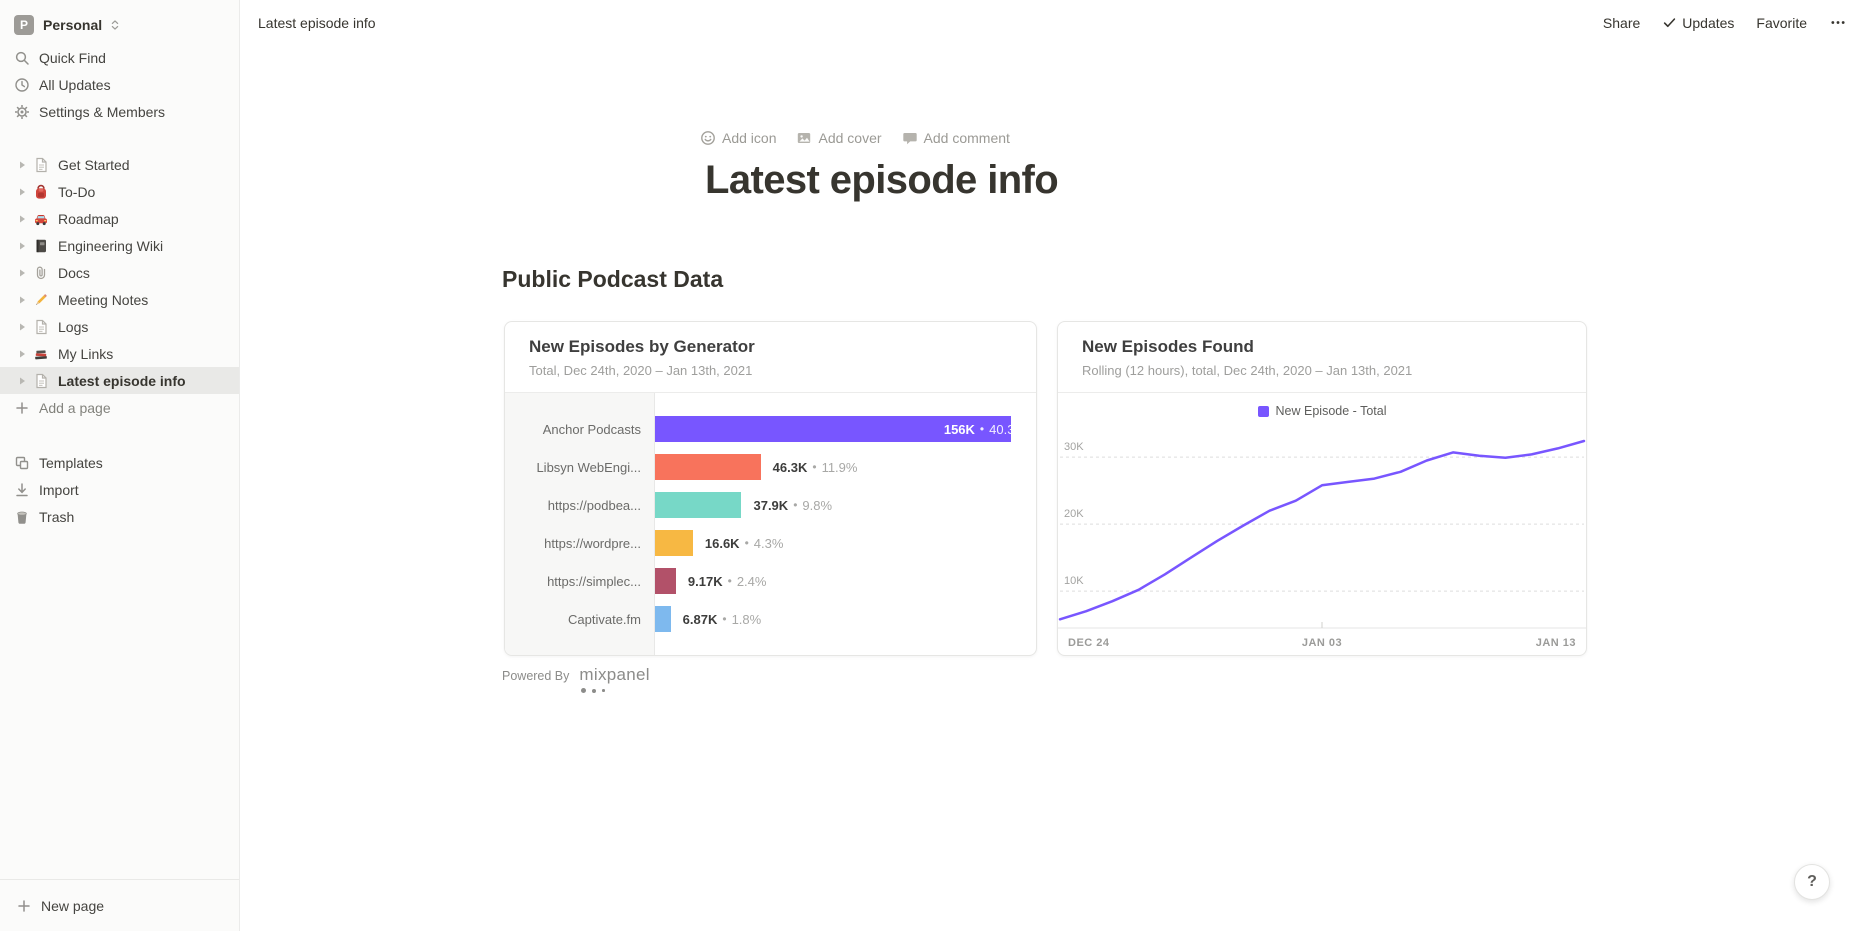 The image size is (1863, 931). I want to click on y-axis-tick-label: 30K, so click(1074, 447).